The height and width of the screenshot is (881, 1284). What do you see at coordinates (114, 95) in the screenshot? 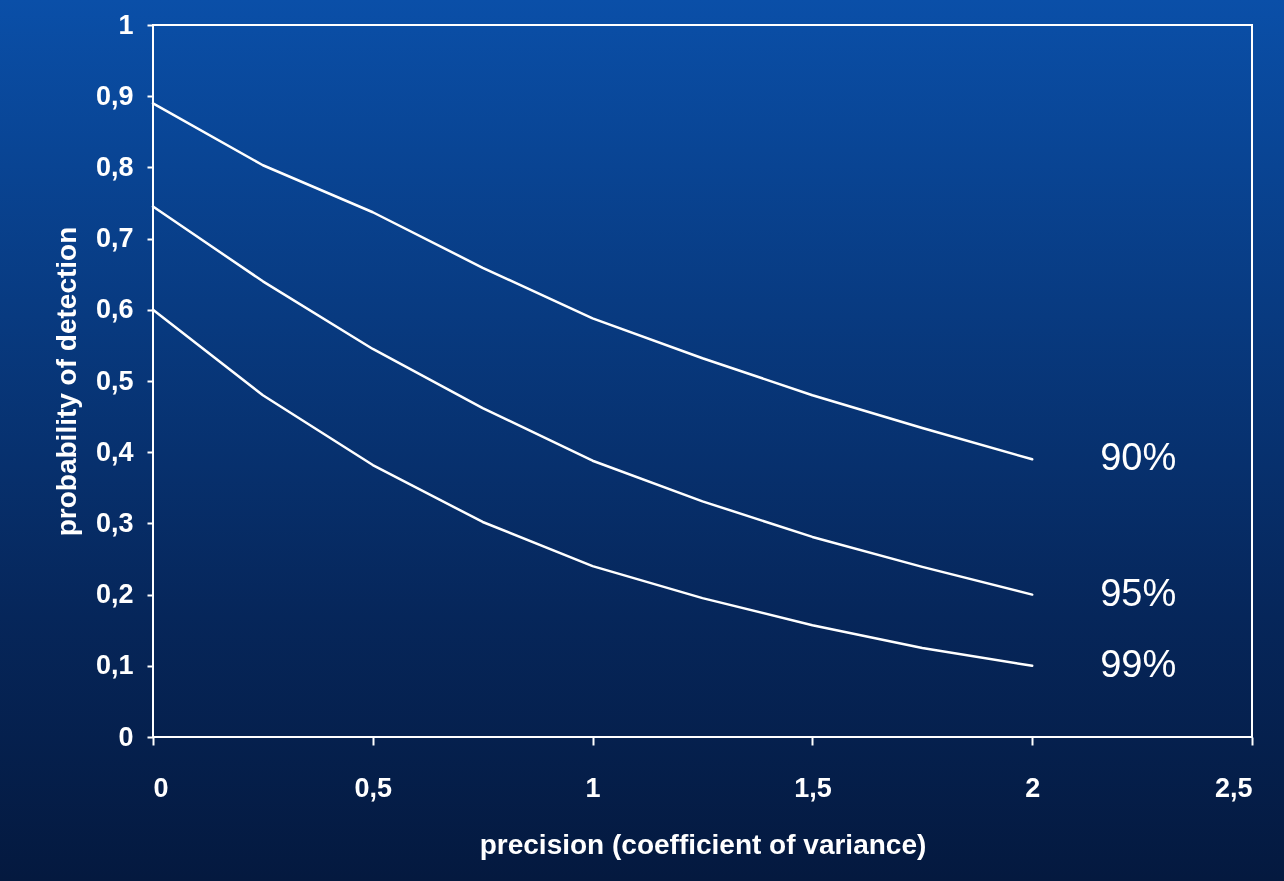
I see `y-tick-label: 0,9` at bounding box center [114, 95].